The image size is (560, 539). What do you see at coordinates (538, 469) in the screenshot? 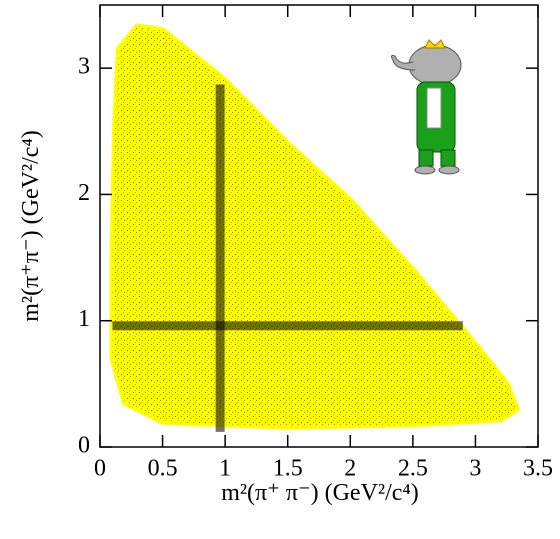
I see `x-tick-label: 3.5` at bounding box center [538, 469].